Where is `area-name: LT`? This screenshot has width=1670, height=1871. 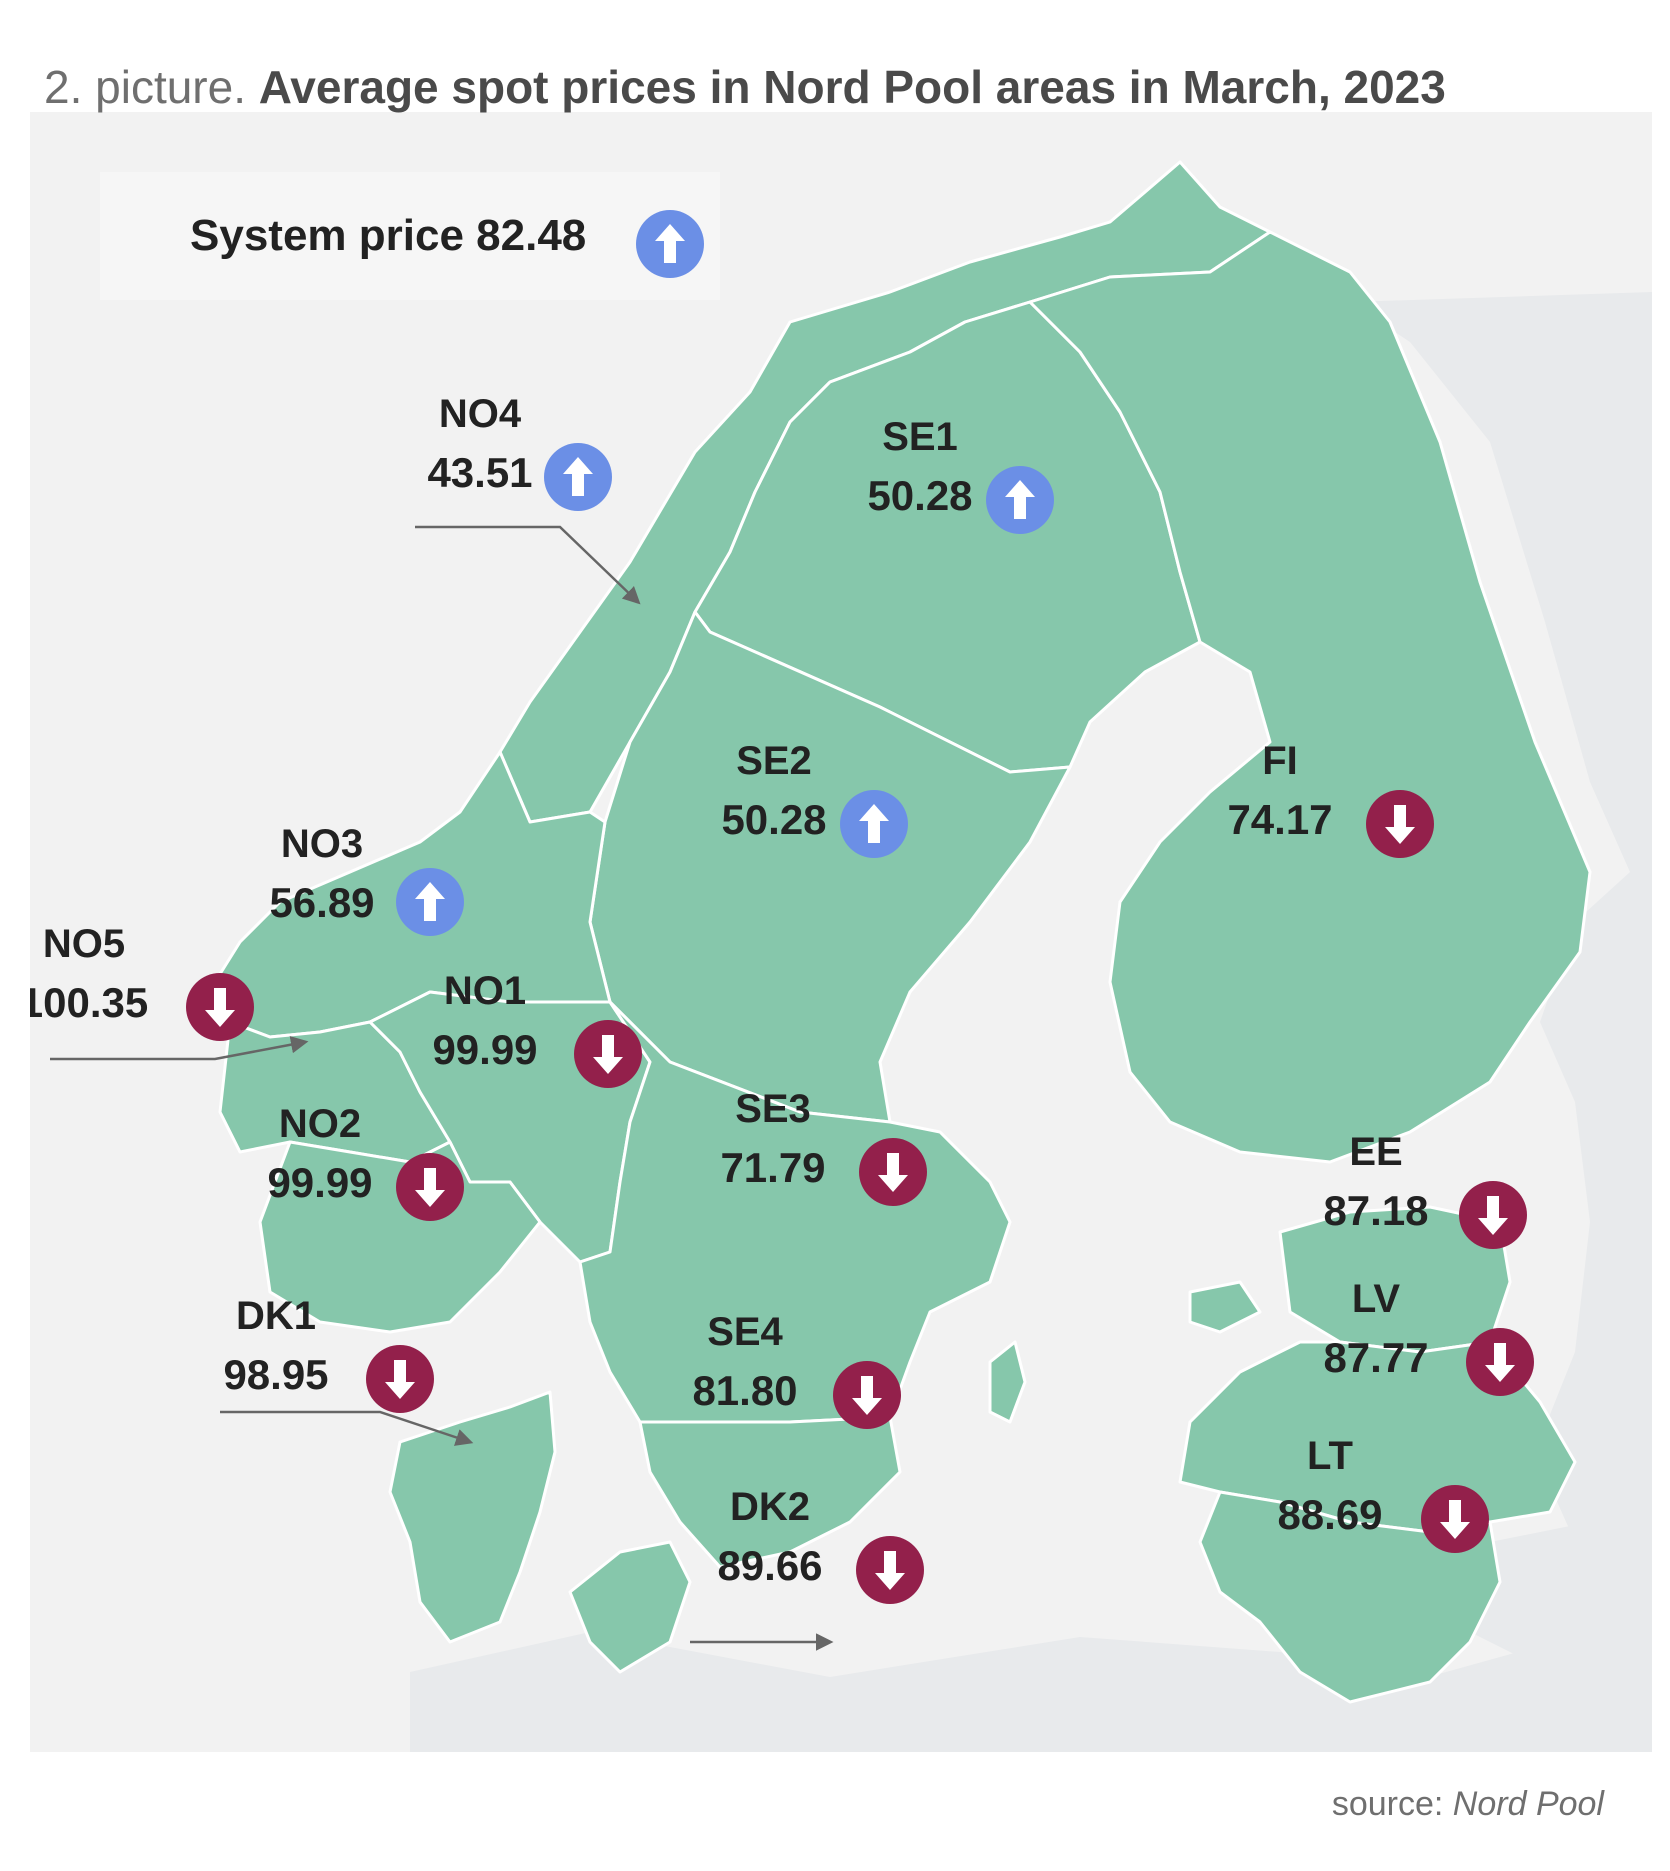 area-name: LT is located at coordinates (1330, 1456).